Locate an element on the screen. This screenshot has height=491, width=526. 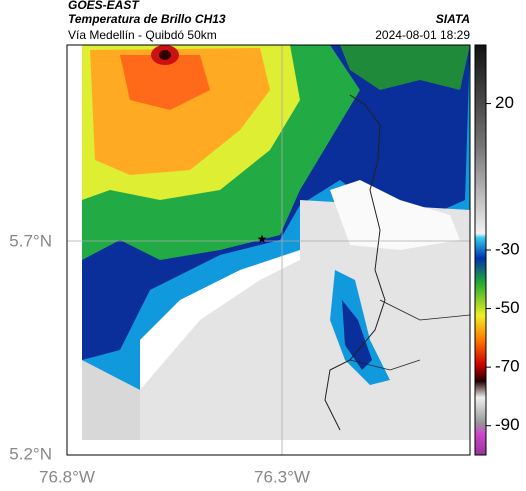
colorbar-tick-label: -90 is located at coordinates (507, 424).